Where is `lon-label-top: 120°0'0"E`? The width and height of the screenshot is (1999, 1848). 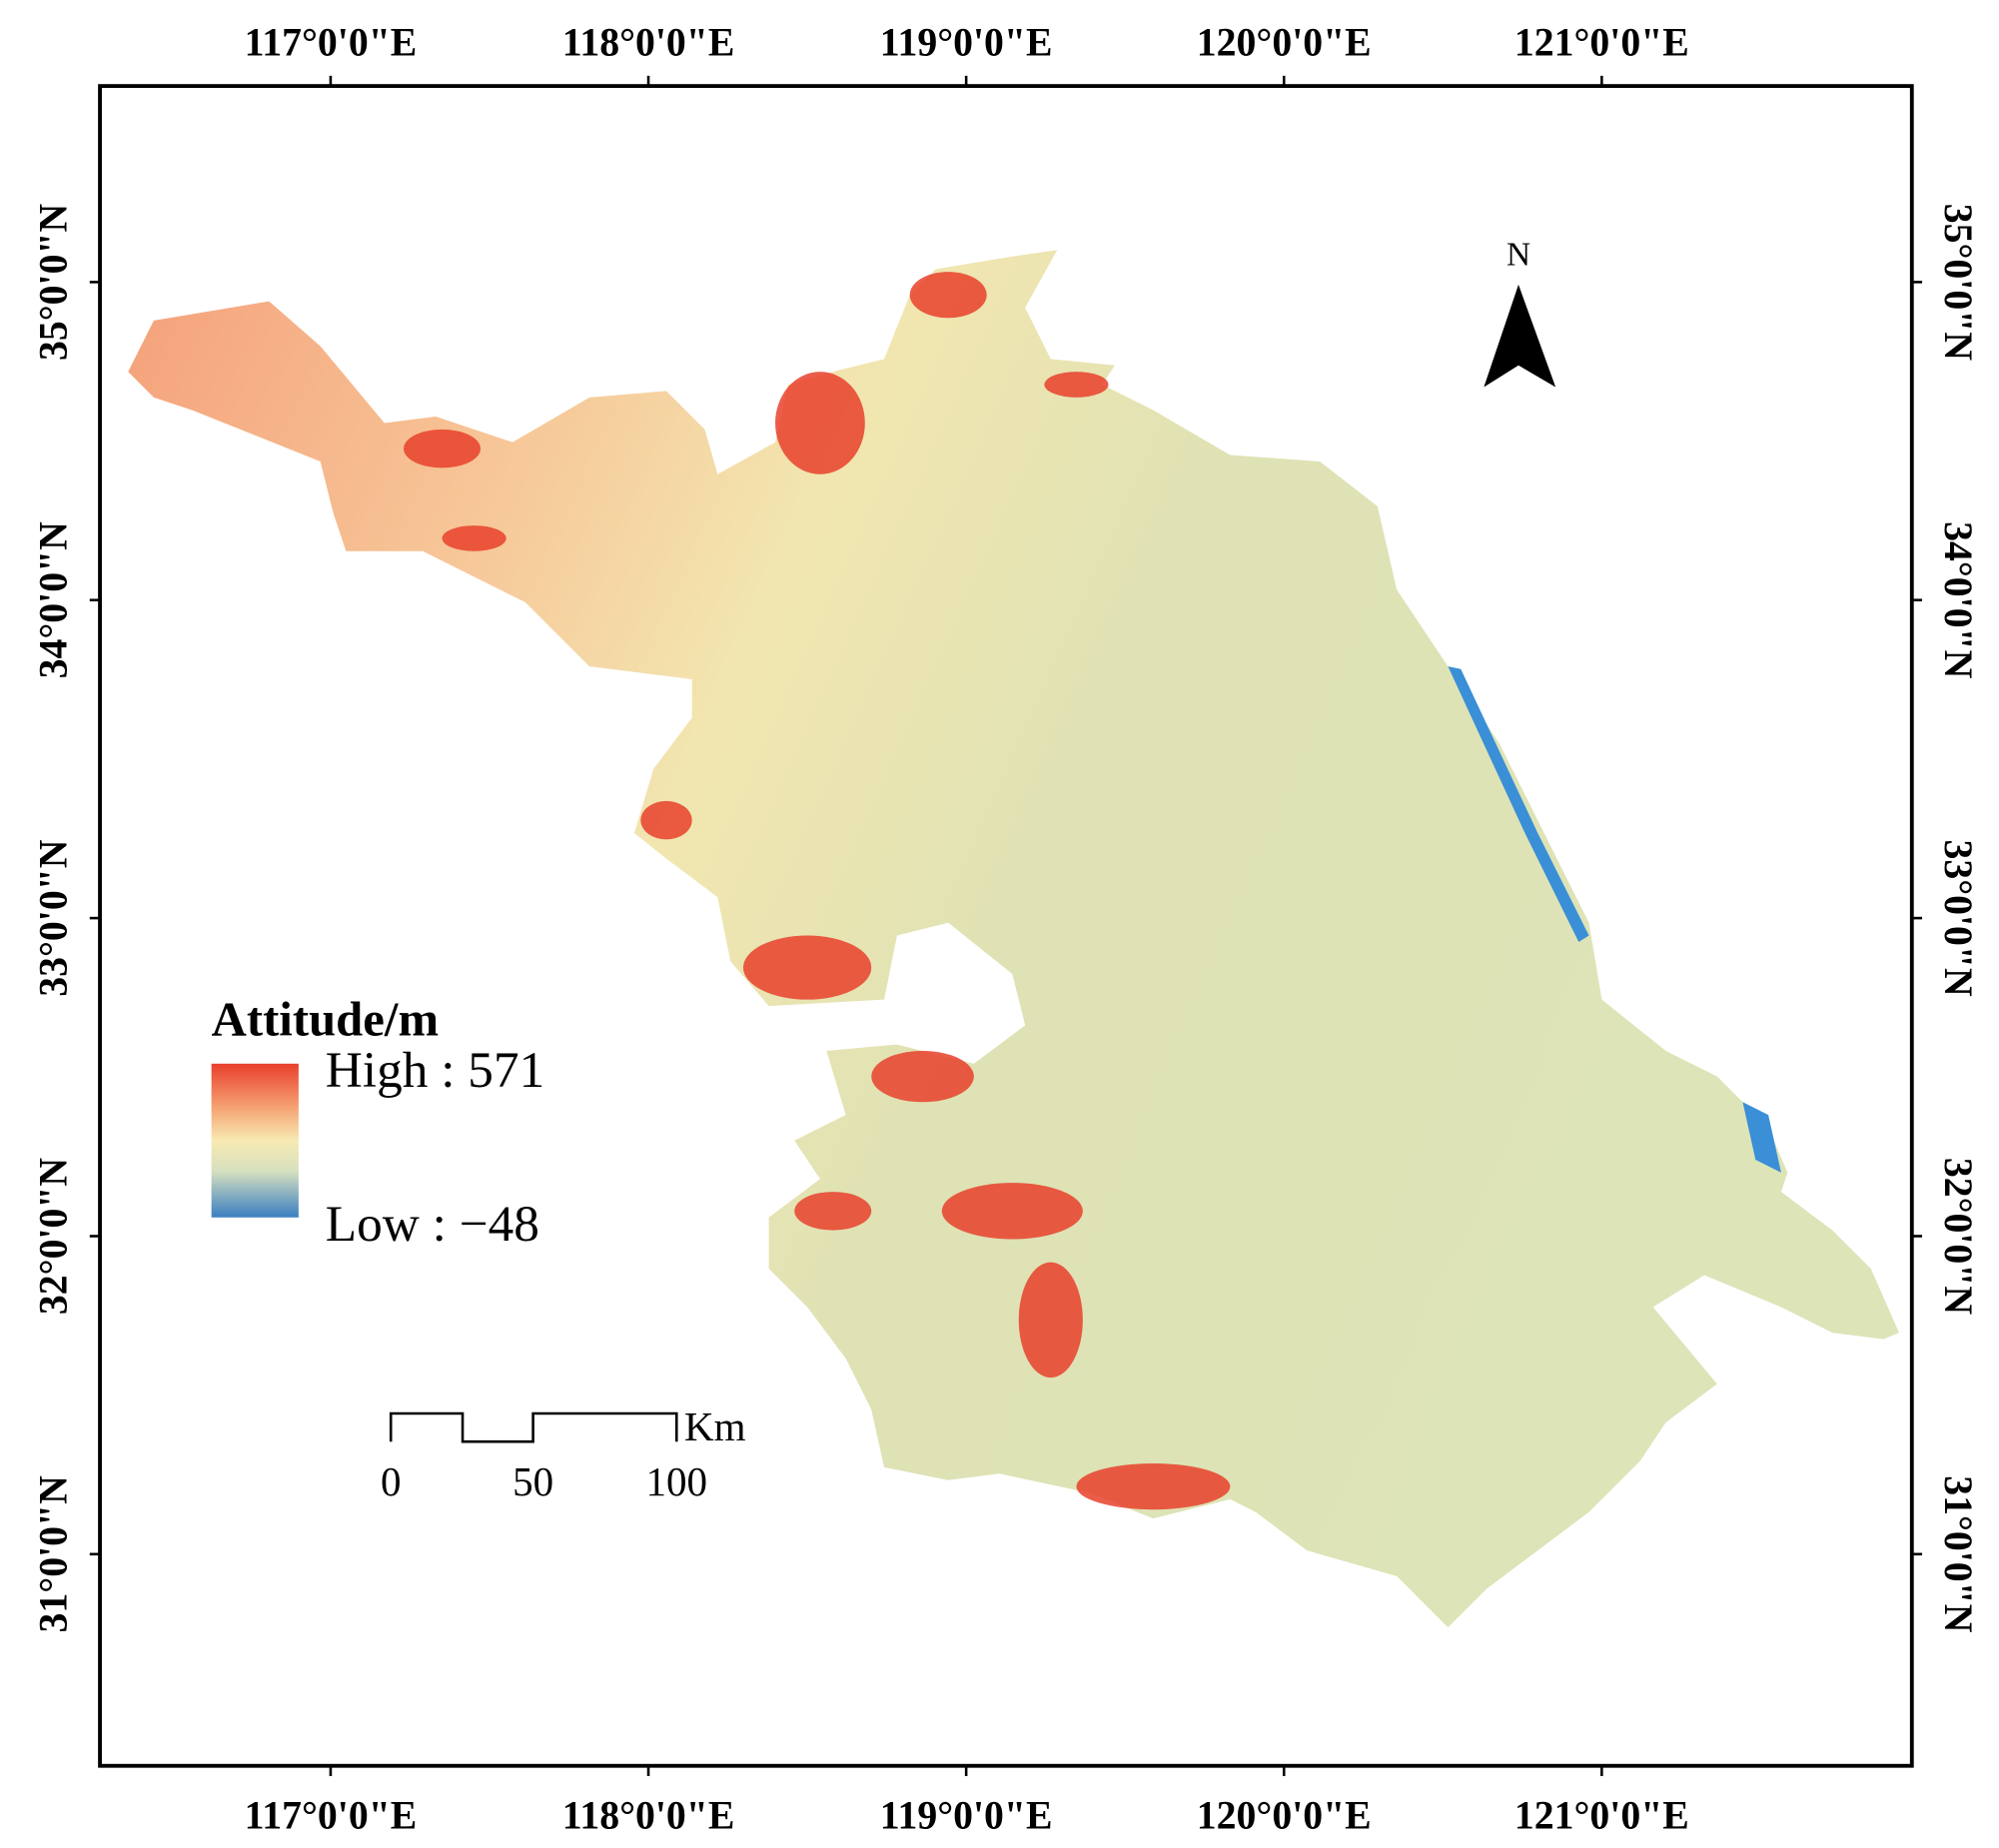 lon-label-top: 120°0'0"E is located at coordinates (1284, 42).